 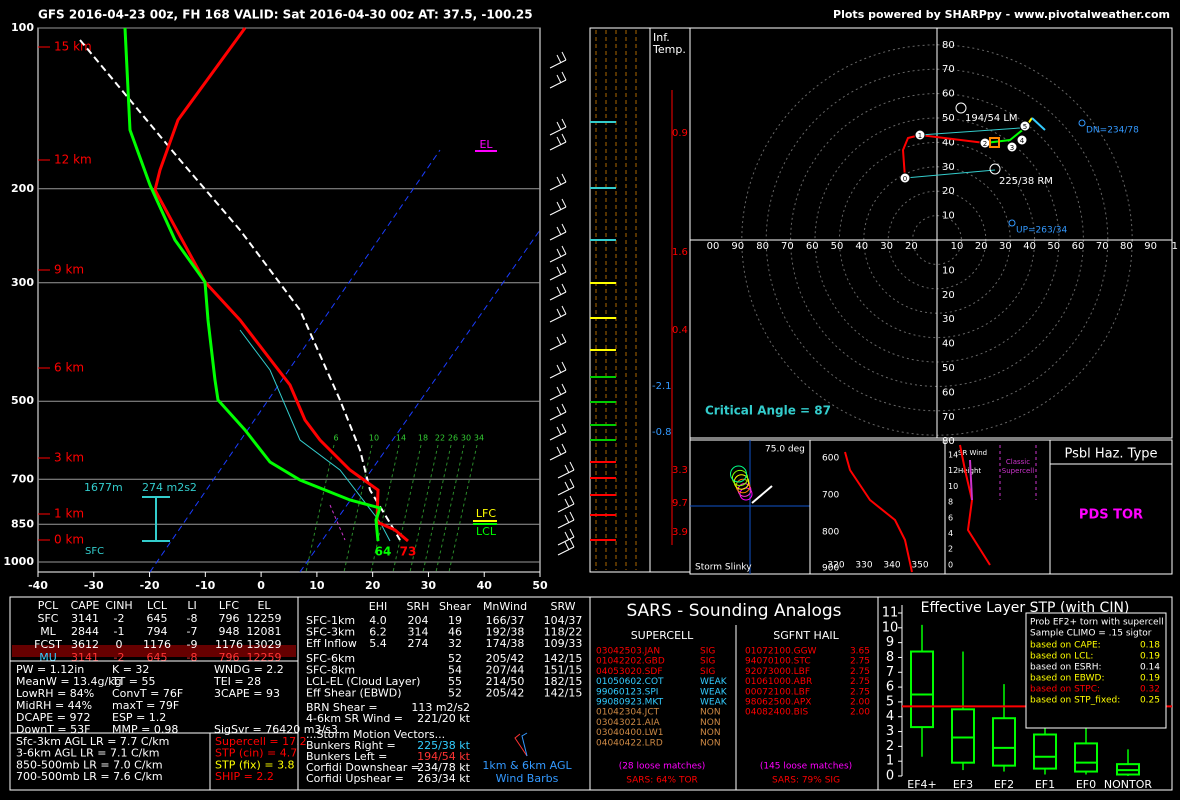 What do you see at coordinates (680, 330) in the screenshot?
I see `inf-temp-value: 0.4` at bounding box center [680, 330].